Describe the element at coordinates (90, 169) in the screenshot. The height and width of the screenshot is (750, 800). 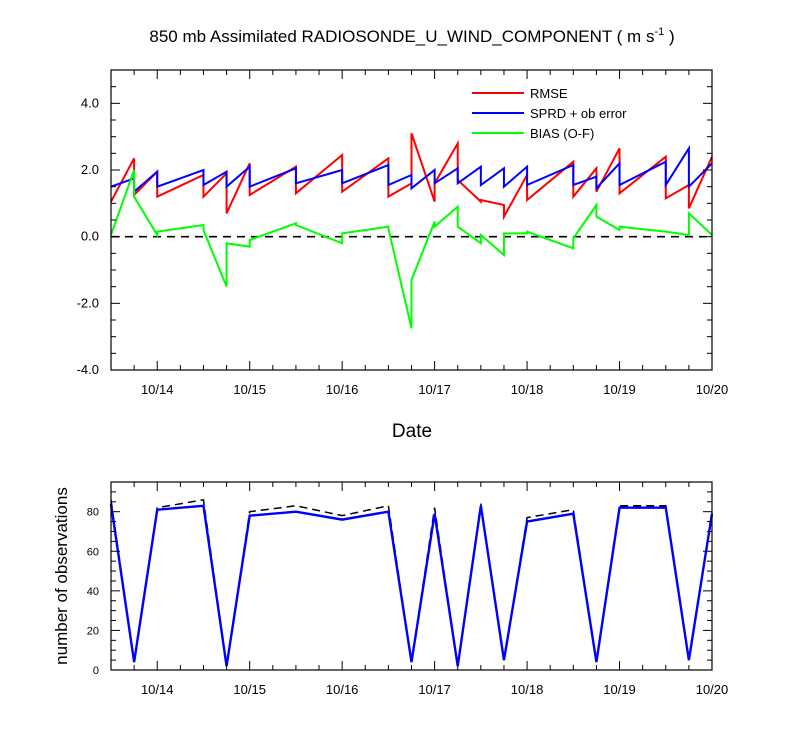
I see `y-tick-label: 2.0` at that location.